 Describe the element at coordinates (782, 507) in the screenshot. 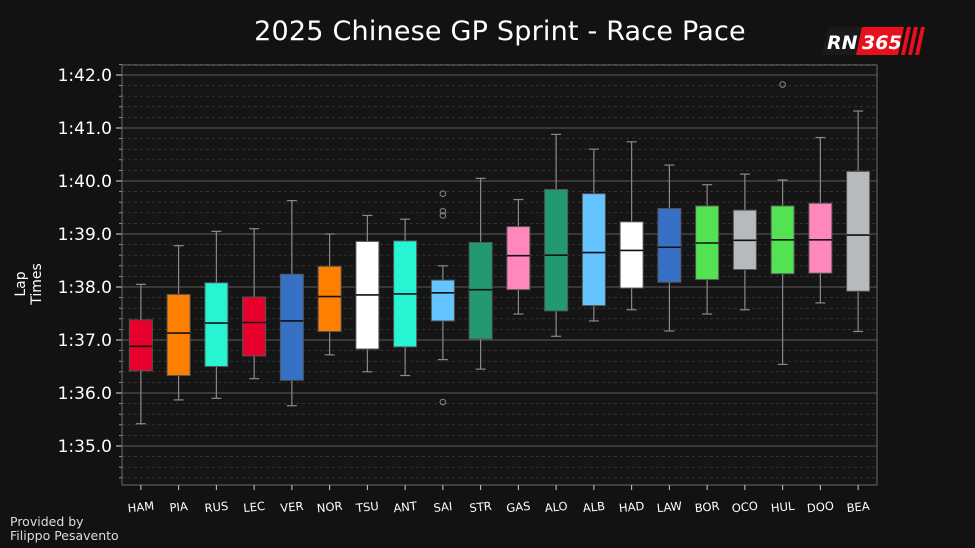

I see `x-tick-label: HUL` at that location.